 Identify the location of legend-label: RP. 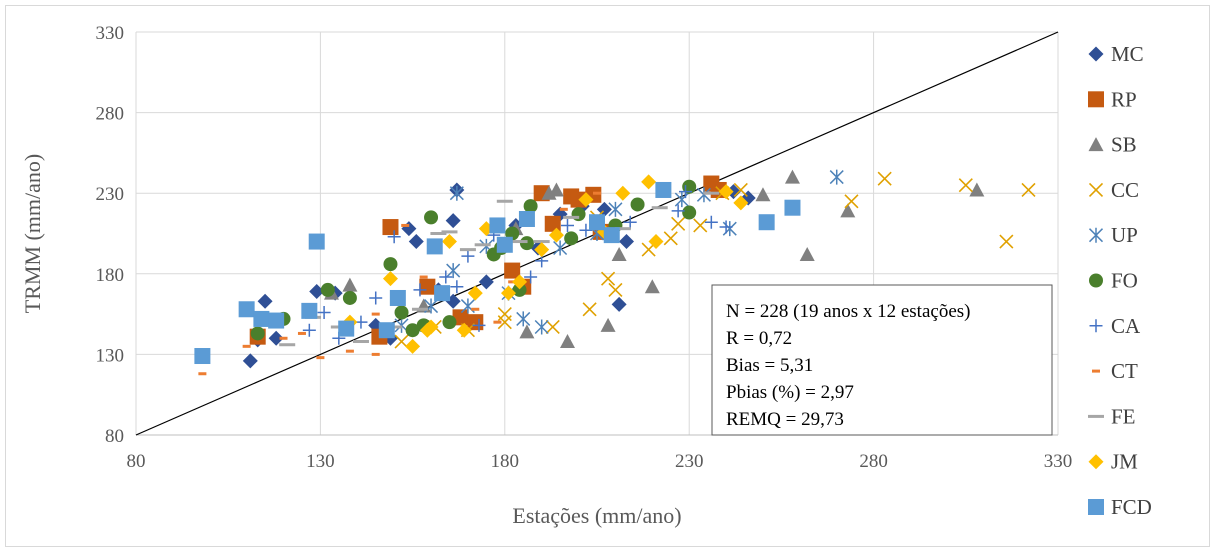
(1124, 99).